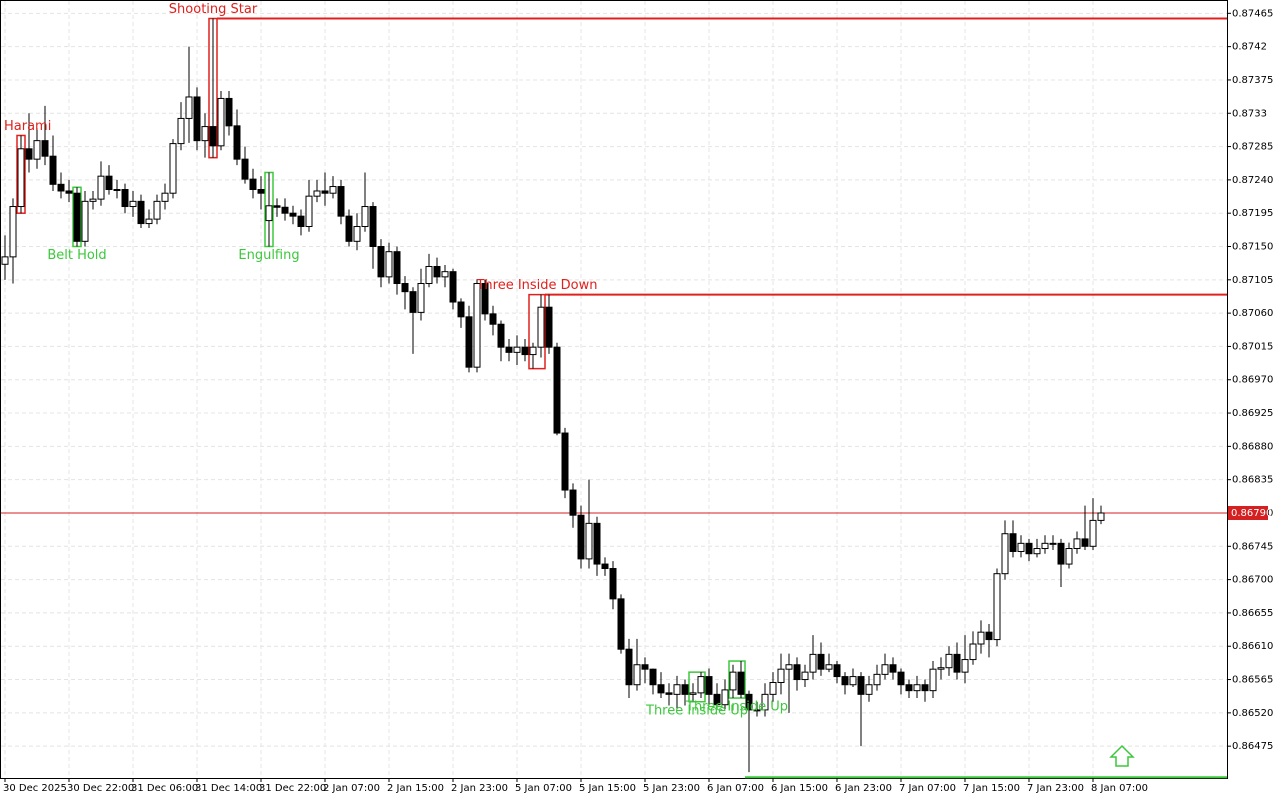 Image resolution: width=1280 pixels, height=800 pixels. Describe the element at coordinates (1055, 788) in the screenshot. I see `x-tick-label: 7 Jan 23:00` at that location.